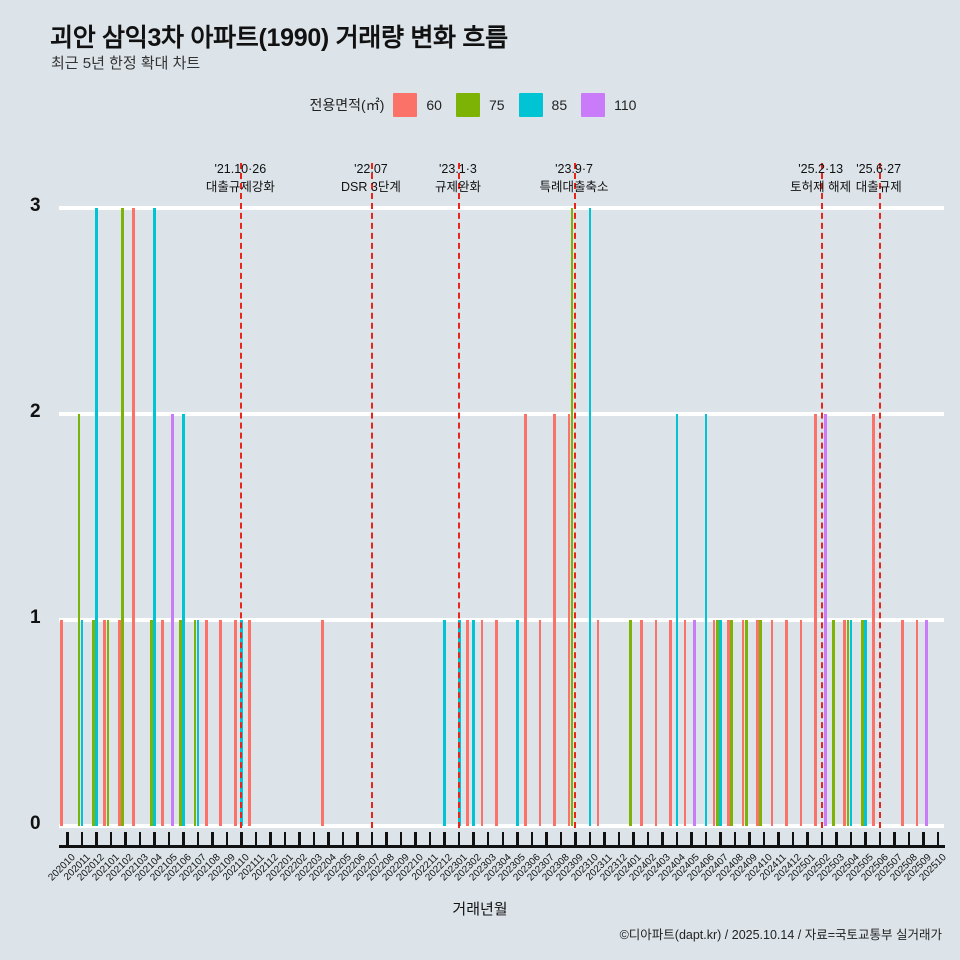 Image resolution: width=960 pixels, height=960 pixels. What do you see at coordinates (480, 105) in the screenshot?
I see `legend-item-75: 75` at bounding box center [480, 105].